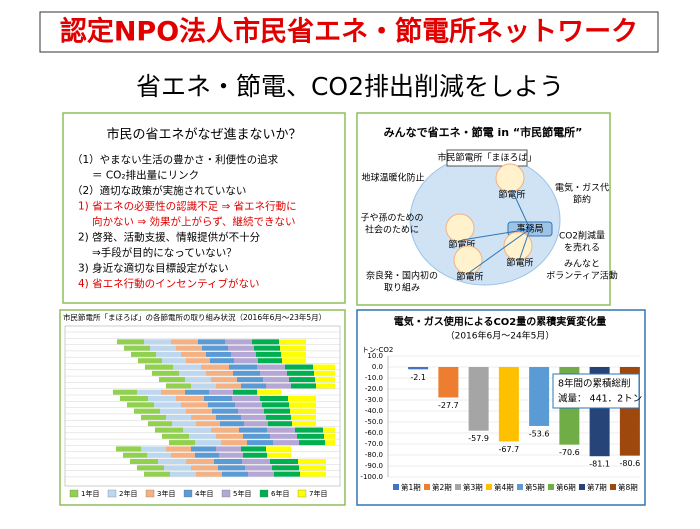  Describe the element at coordinates (478, 399) in the screenshot. I see `bar` at that location.